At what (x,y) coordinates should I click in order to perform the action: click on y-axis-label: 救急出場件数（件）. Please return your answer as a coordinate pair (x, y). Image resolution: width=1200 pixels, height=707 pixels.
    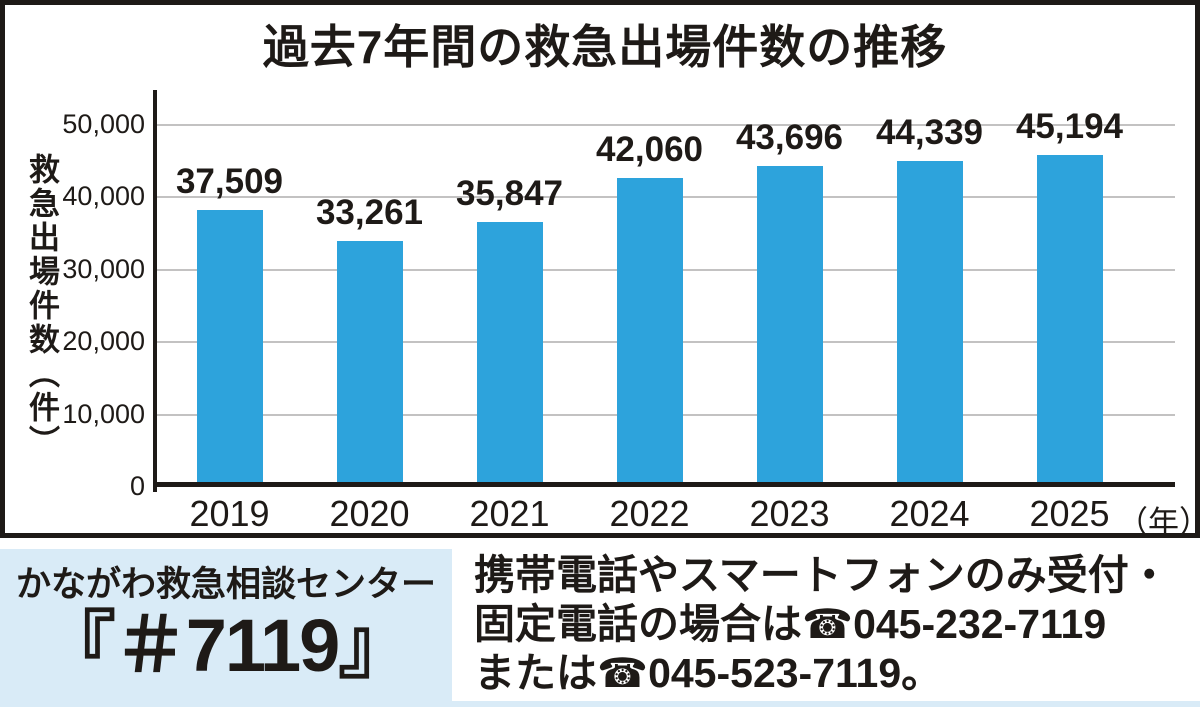
    Looking at the image, I should click on (41, 306).